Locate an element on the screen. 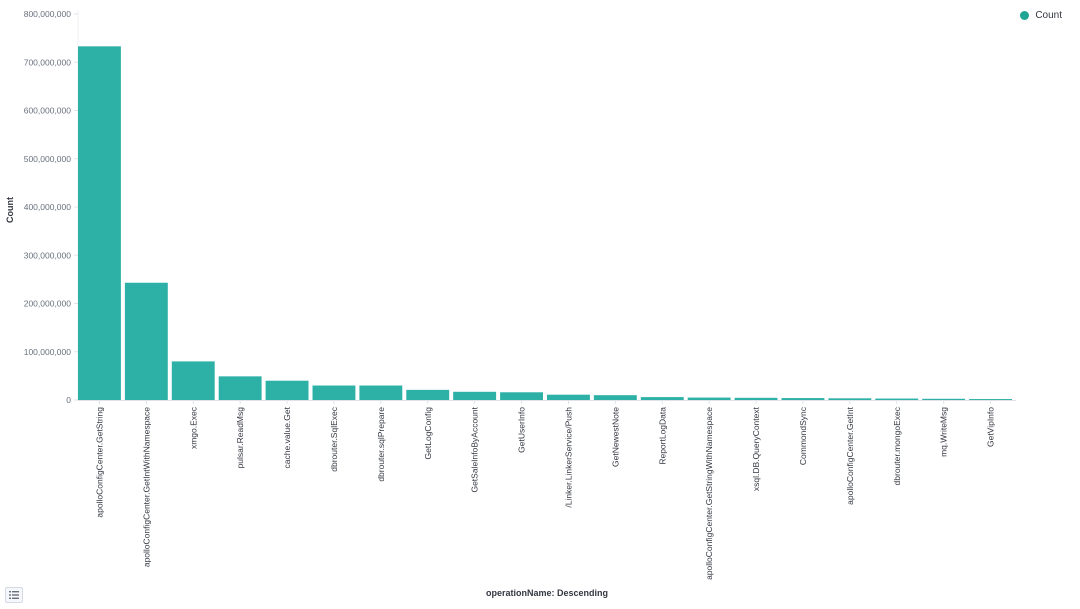 Image resolution: width=1080 pixels, height=609 pixels. y-tick-label: 100,000,000 is located at coordinates (48, 352).